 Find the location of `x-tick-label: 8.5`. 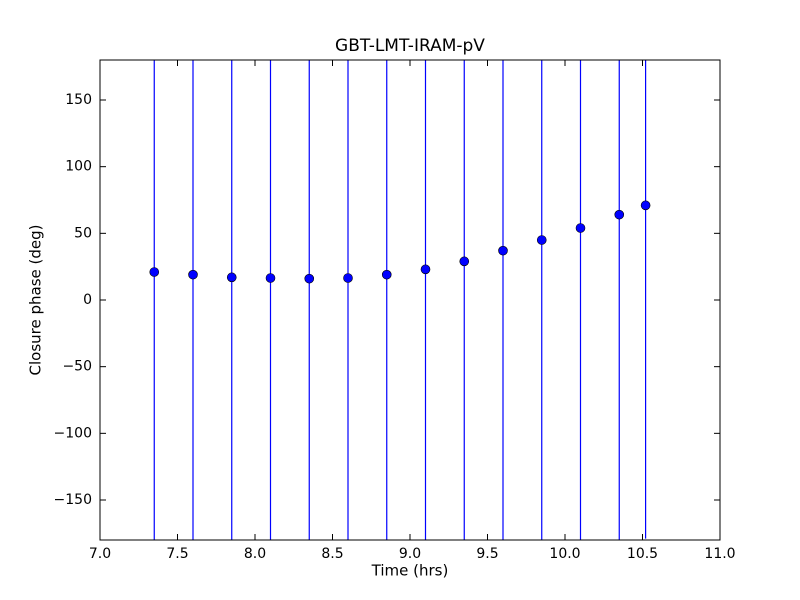

x-tick-label: 8.5 is located at coordinates (332, 554).